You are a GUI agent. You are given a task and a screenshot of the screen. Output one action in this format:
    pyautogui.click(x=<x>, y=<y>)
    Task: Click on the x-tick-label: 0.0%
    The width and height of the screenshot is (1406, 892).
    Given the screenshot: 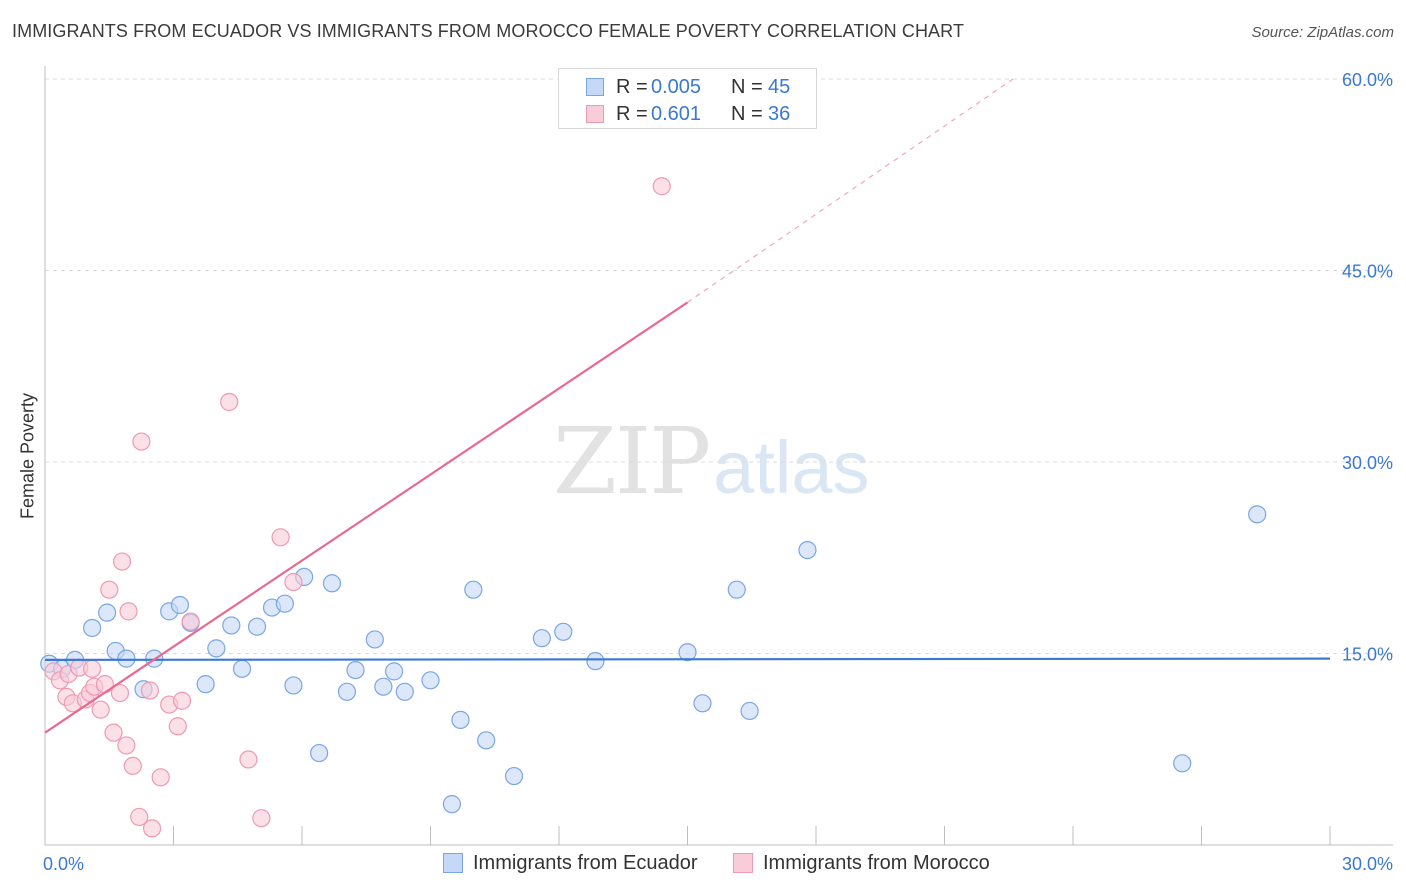 What is the action you would take?
    pyautogui.click(x=63, y=864)
    